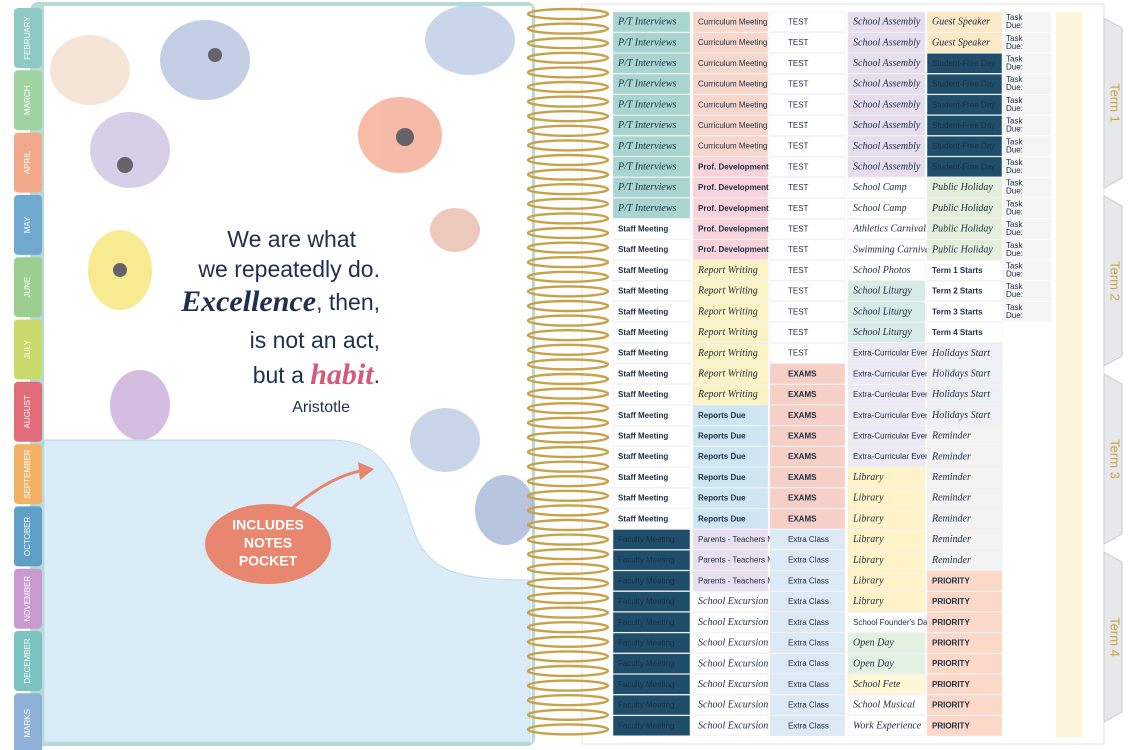 This screenshot has height=750, width=1137. Describe the element at coordinates (957, 332) in the screenshot. I see `sticker-label: Term 4 Starts` at that location.